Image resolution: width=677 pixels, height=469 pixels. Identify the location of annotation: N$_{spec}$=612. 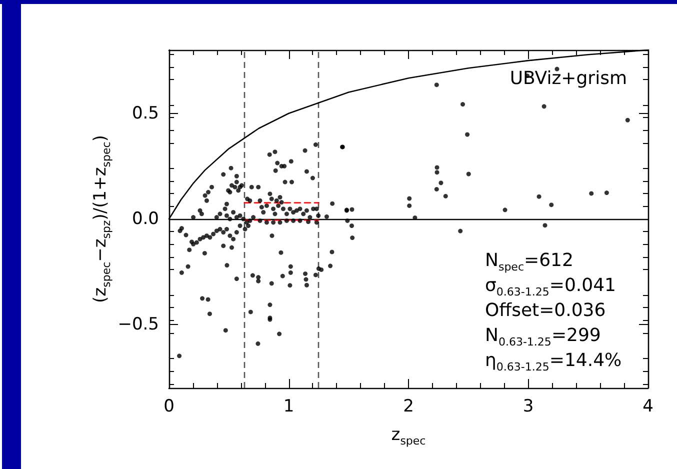
(529, 262).